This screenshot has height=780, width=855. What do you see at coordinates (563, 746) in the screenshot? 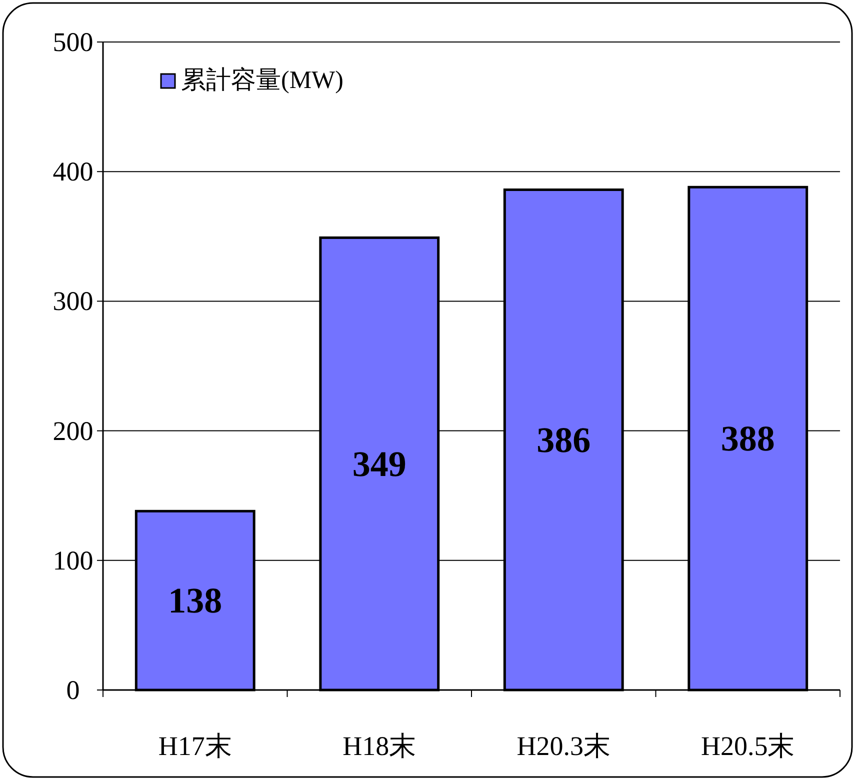
I see `x-tick-label: H20.3末` at bounding box center [563, 746].